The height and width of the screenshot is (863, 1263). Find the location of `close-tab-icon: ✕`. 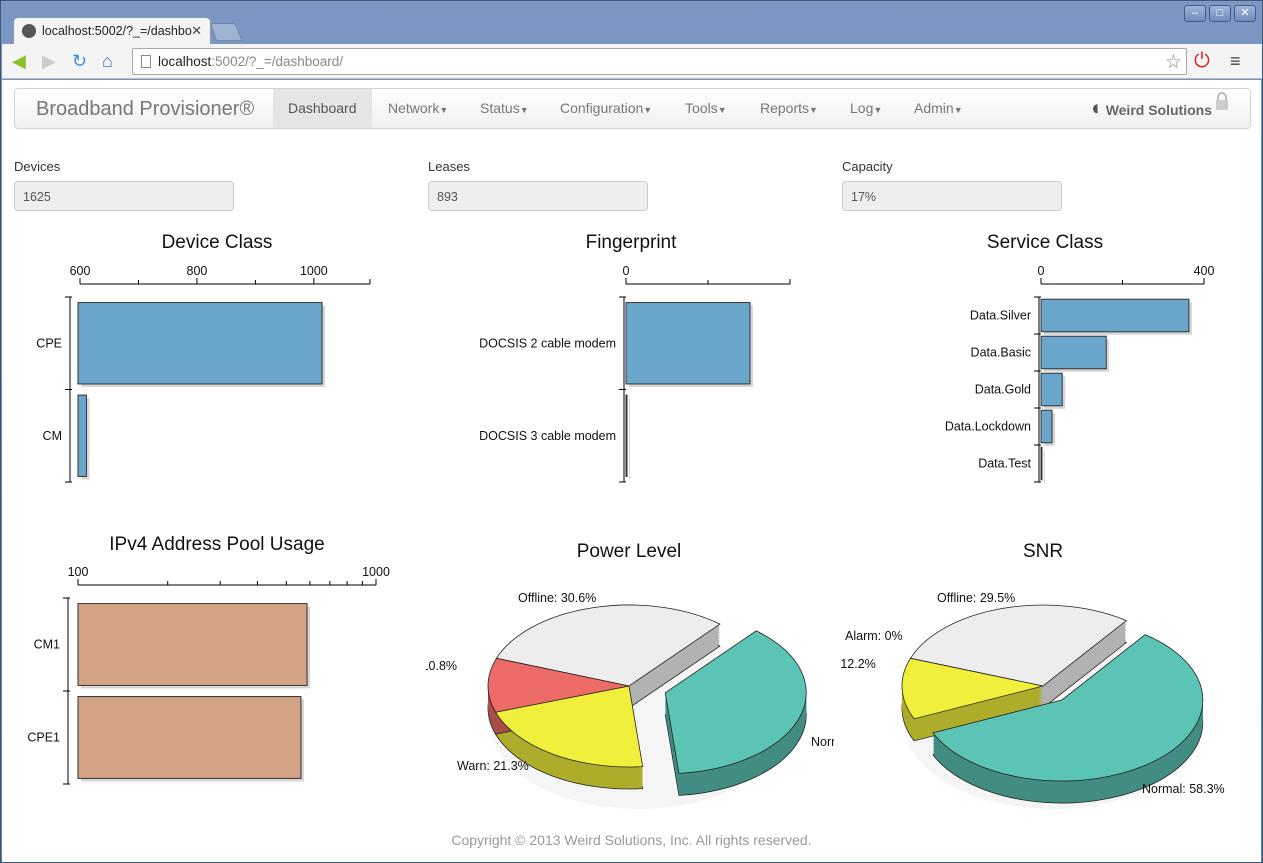

close-tab-icon: ✕ is located at coordinates (196, 30).